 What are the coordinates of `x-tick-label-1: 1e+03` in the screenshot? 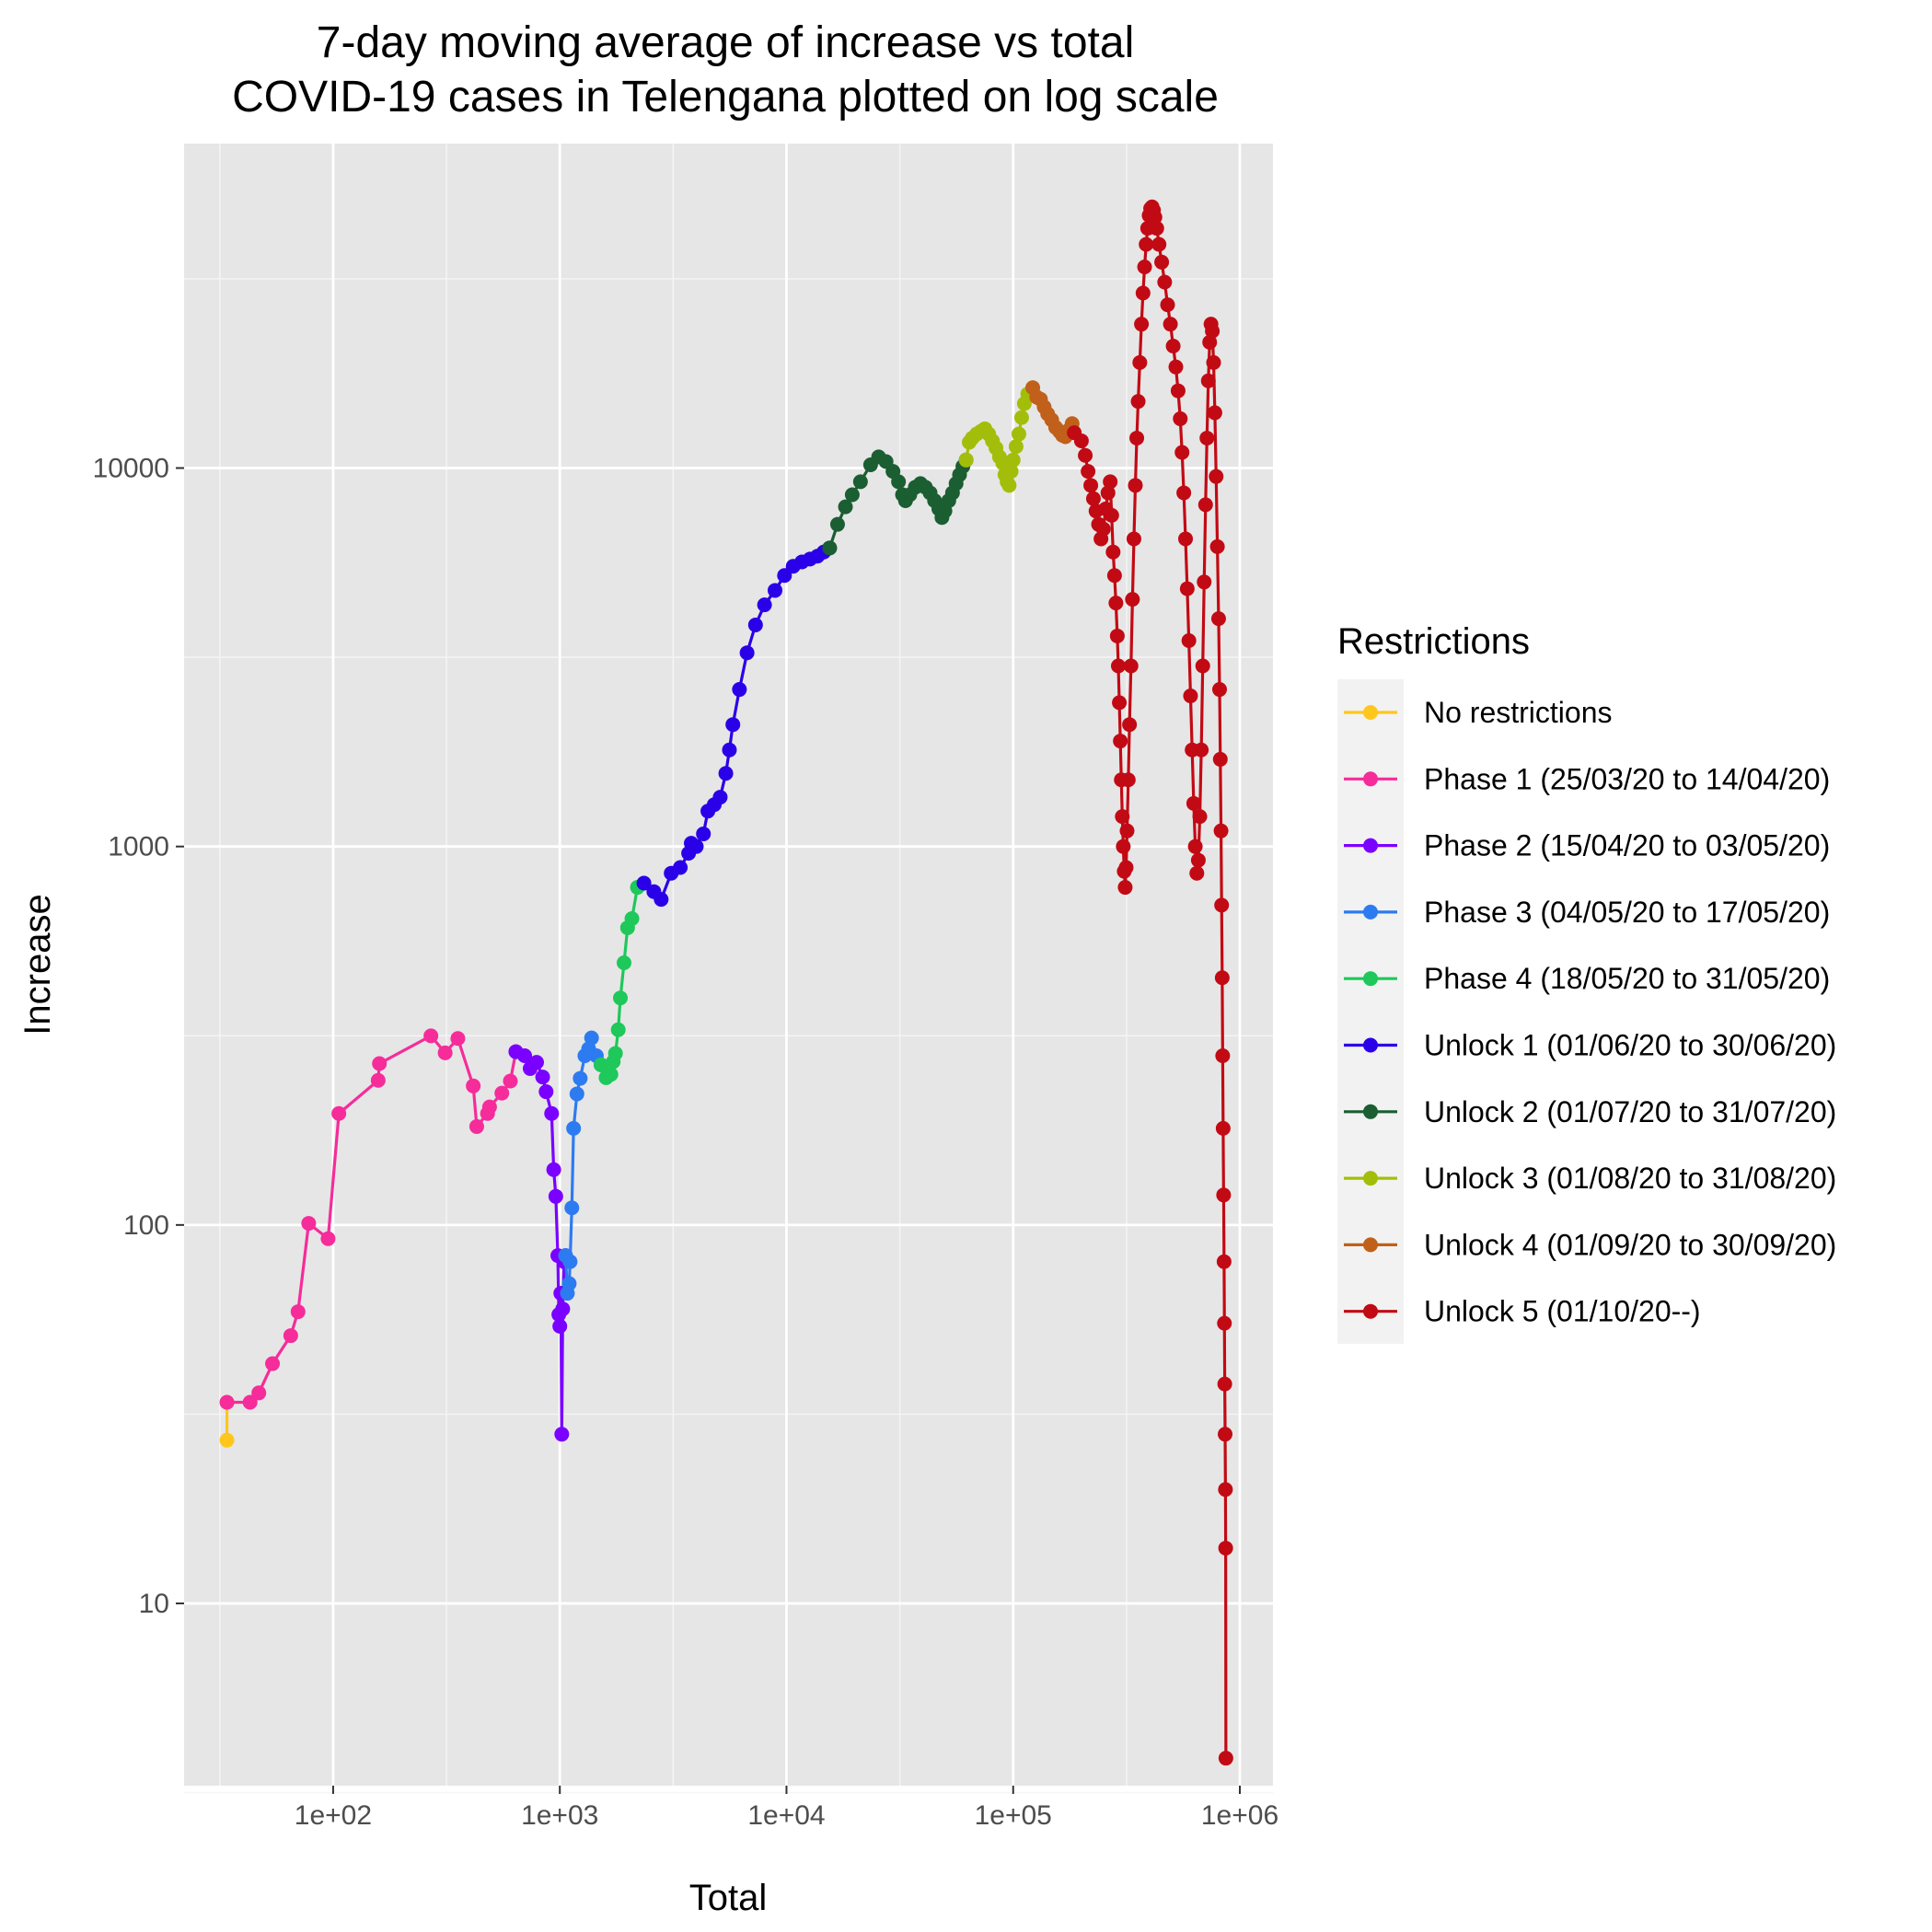 It's located at (560, 1816).